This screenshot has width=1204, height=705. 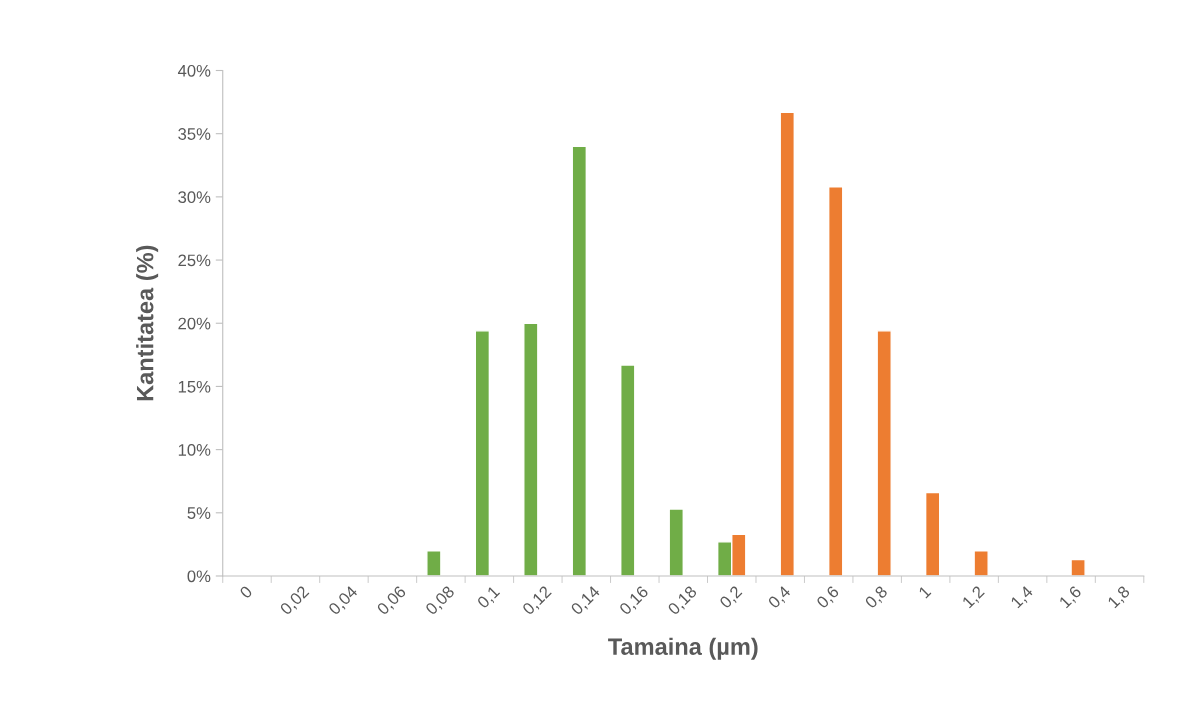 I want to click on x-tick-label: 0, so click(x=245, y=592).